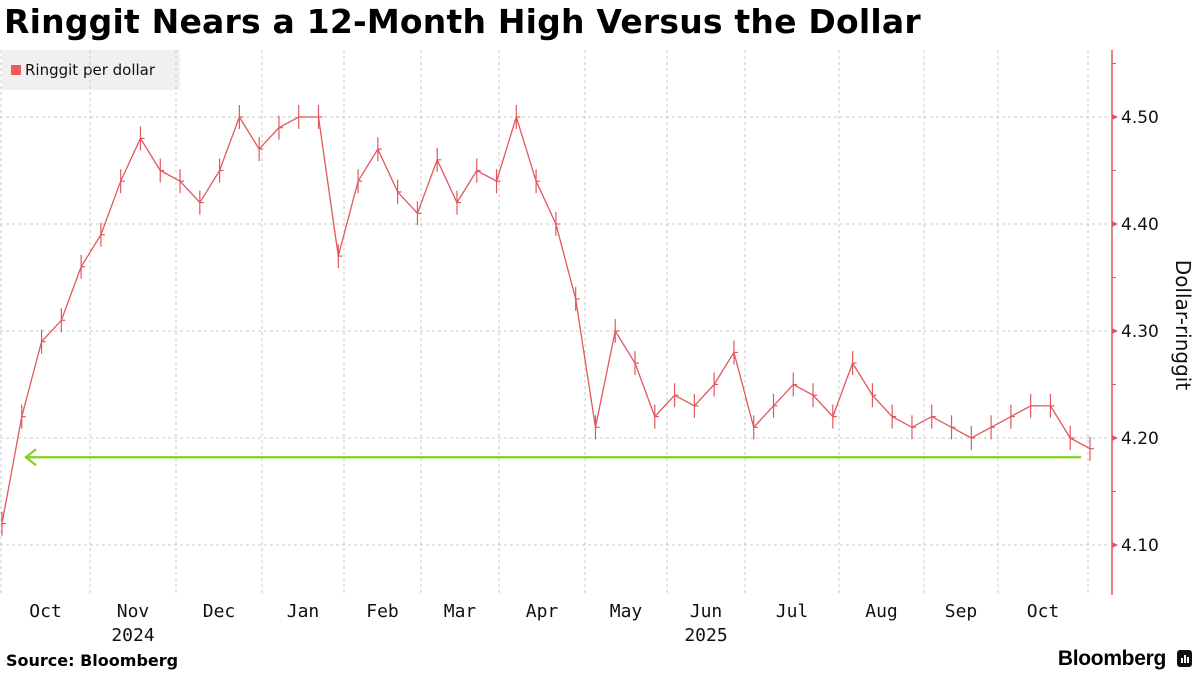 Image resolution: width=1200 pixels, height=675 pixels. I want to click on y-axis: 4.10 4.20 4.30 4.40 4.50, so click(1135, 322).